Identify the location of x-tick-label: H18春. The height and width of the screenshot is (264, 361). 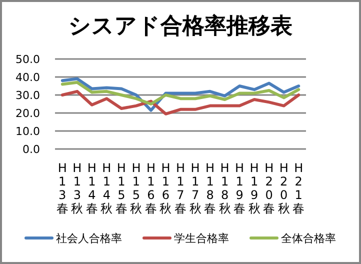
(210, 188).